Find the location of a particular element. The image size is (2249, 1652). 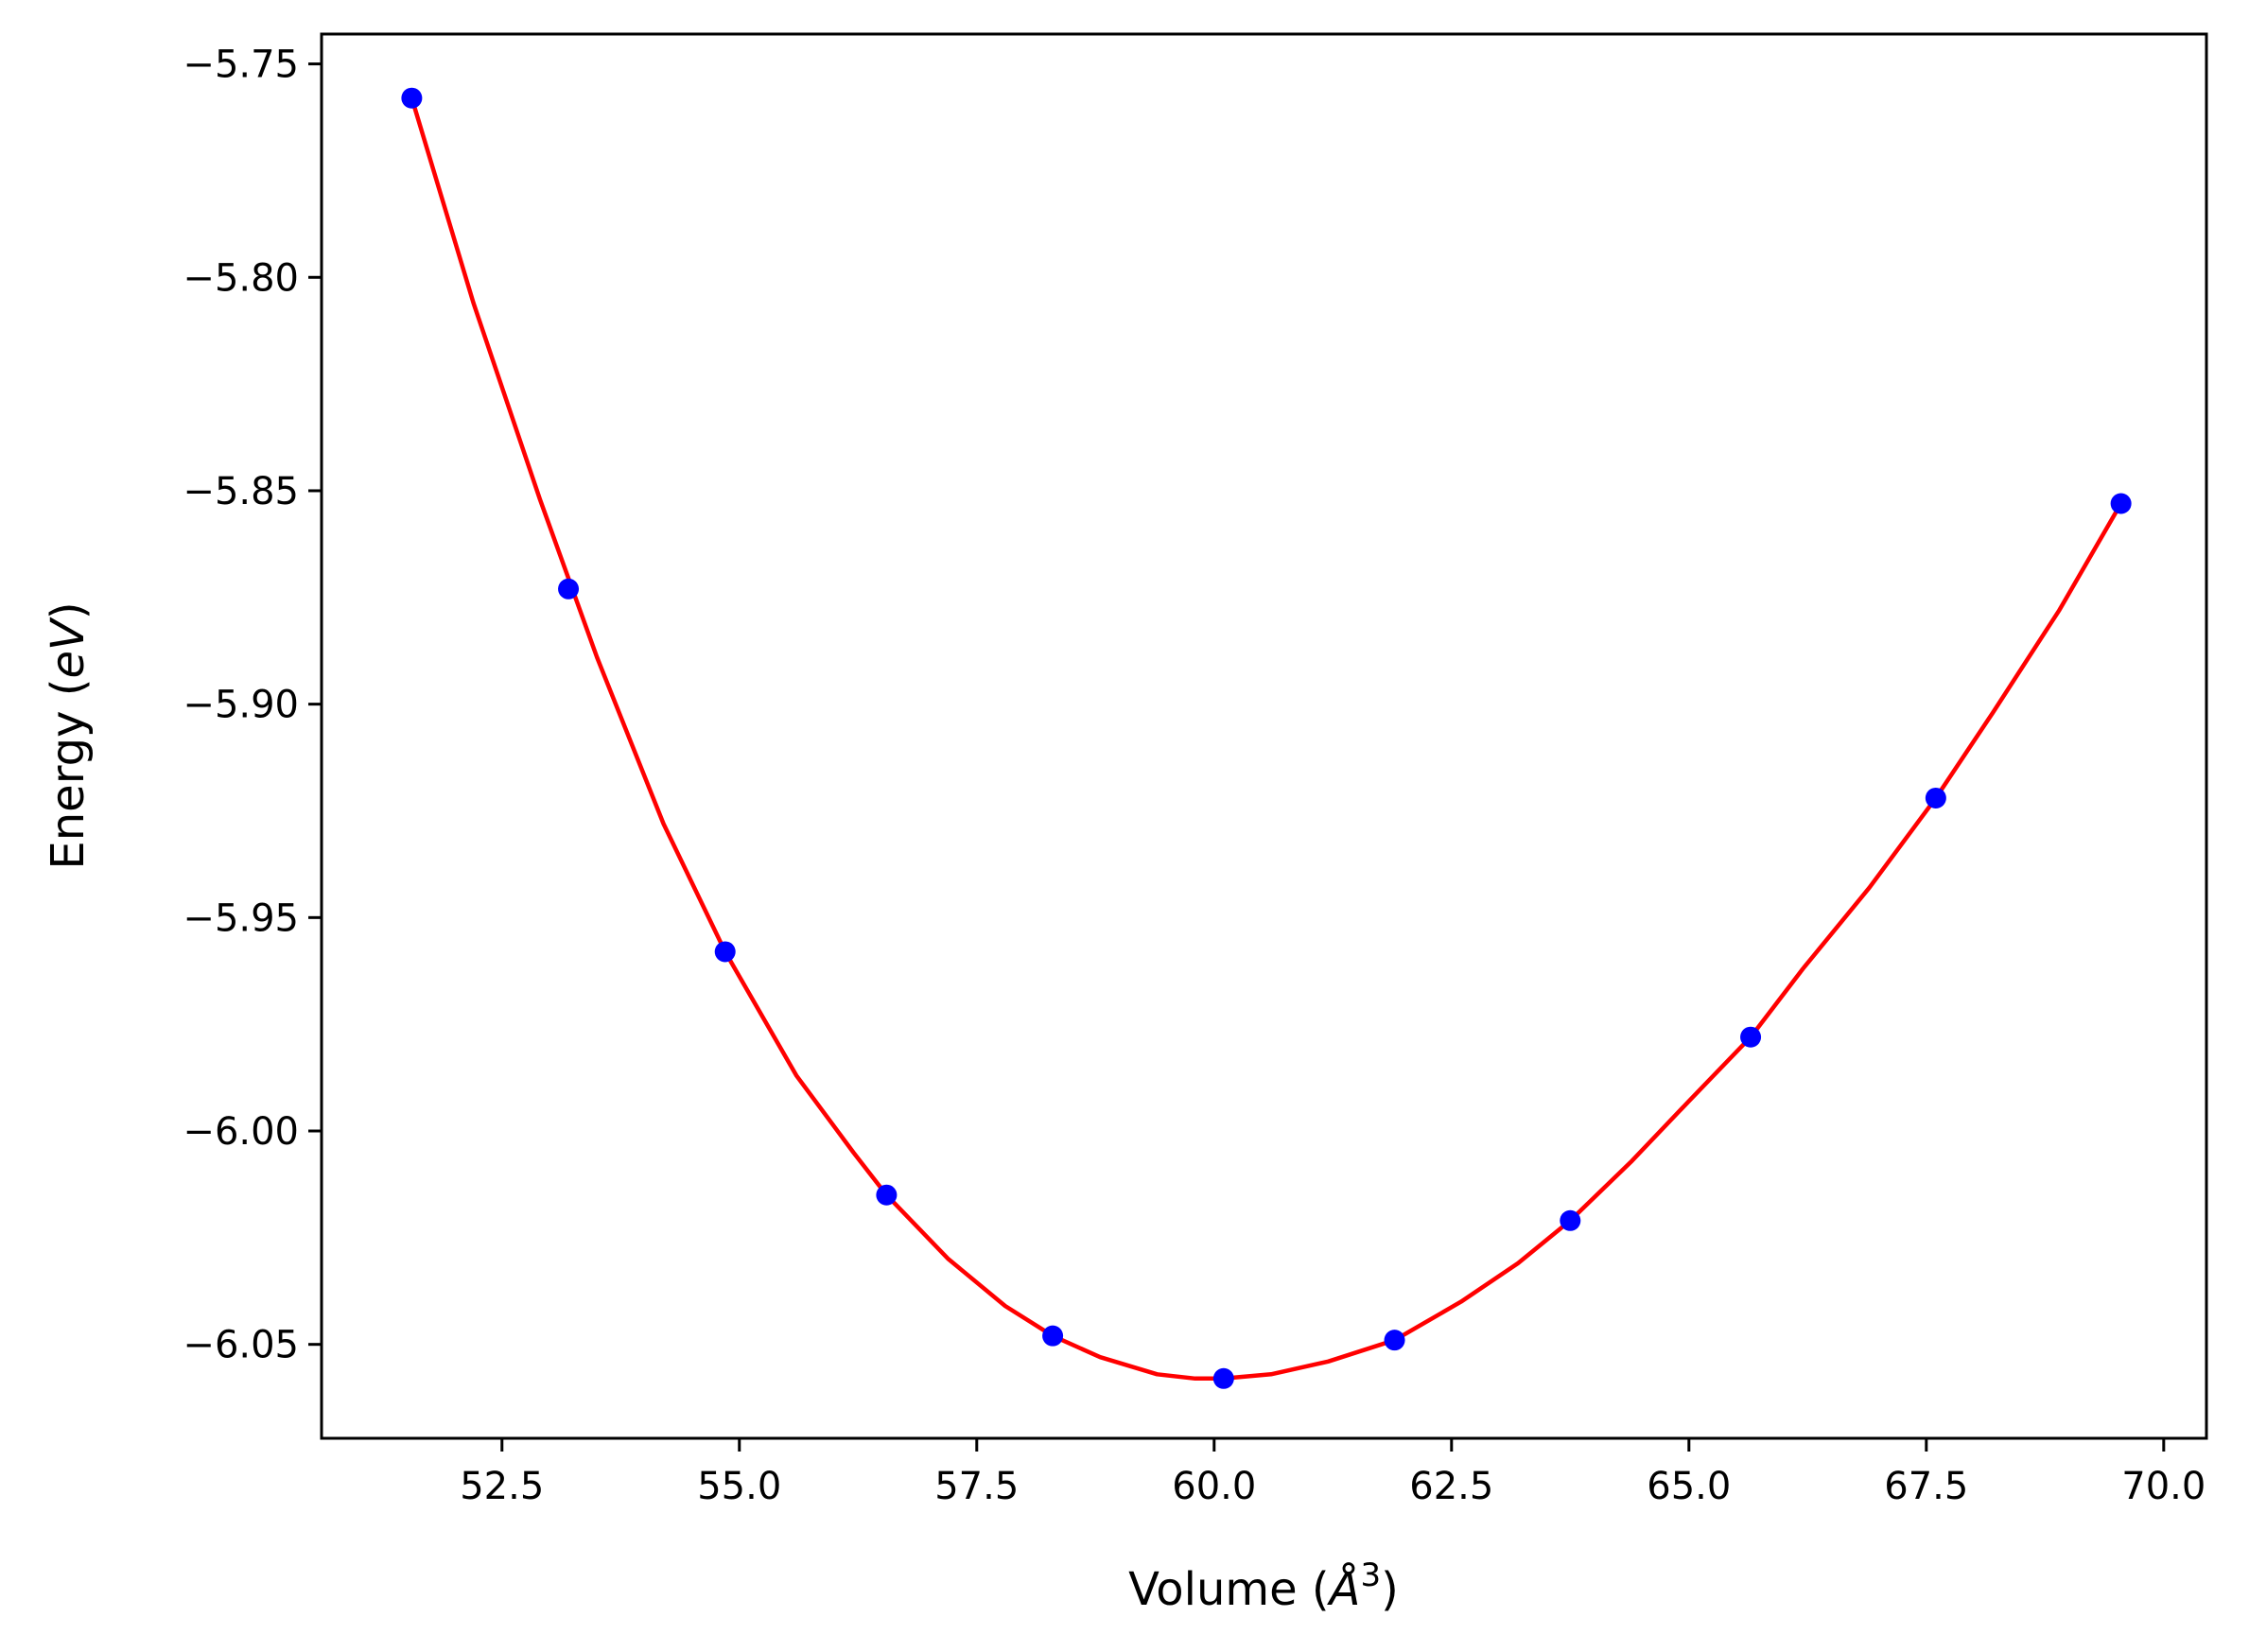

y-axis-ticks: −5.75 −5.80 −5.85 −5.90 −5.95 −6.00 −6.05 is located at coordinates (252, 705).